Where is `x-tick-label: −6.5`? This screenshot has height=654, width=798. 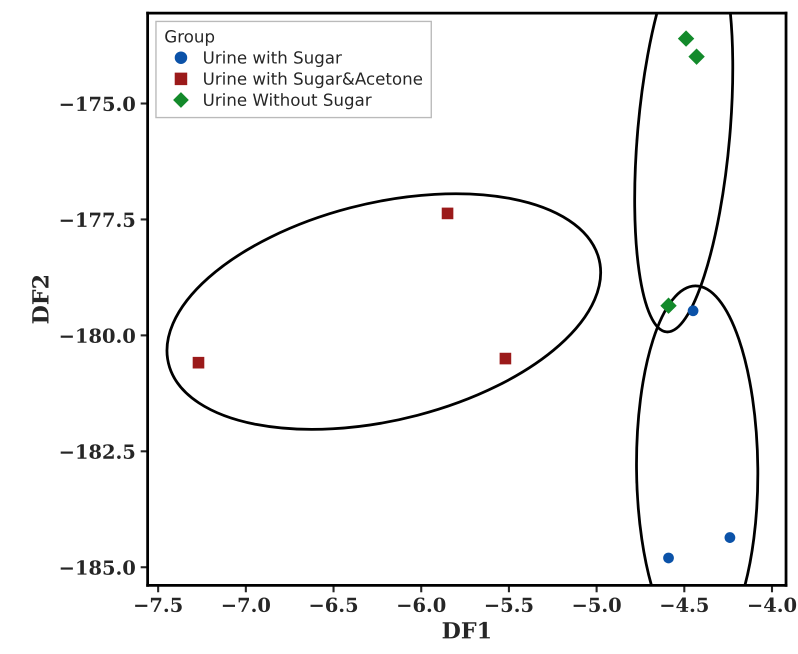 x-tick-label: −6.5 is located at coordinates (334, 604).